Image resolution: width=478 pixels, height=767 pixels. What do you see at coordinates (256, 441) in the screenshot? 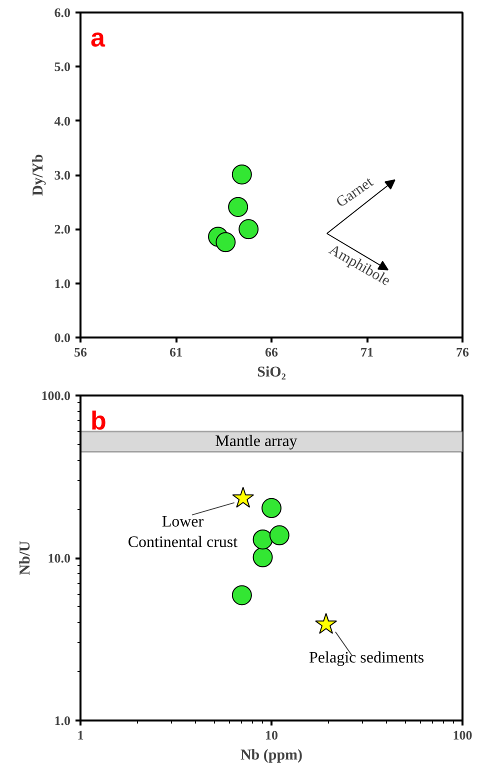
I see `band-label: Mantle array` at bounding box center [256, 441].